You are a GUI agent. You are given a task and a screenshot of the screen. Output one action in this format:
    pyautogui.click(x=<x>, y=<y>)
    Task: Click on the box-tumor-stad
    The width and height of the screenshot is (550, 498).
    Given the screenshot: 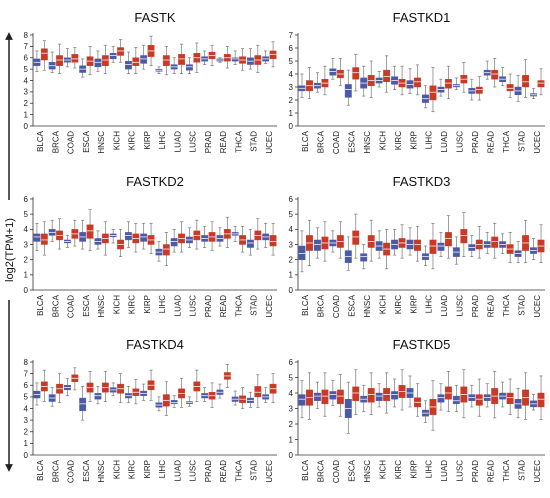 What is the action you would take?
    pyautogui.click(x=526, y=396)
    